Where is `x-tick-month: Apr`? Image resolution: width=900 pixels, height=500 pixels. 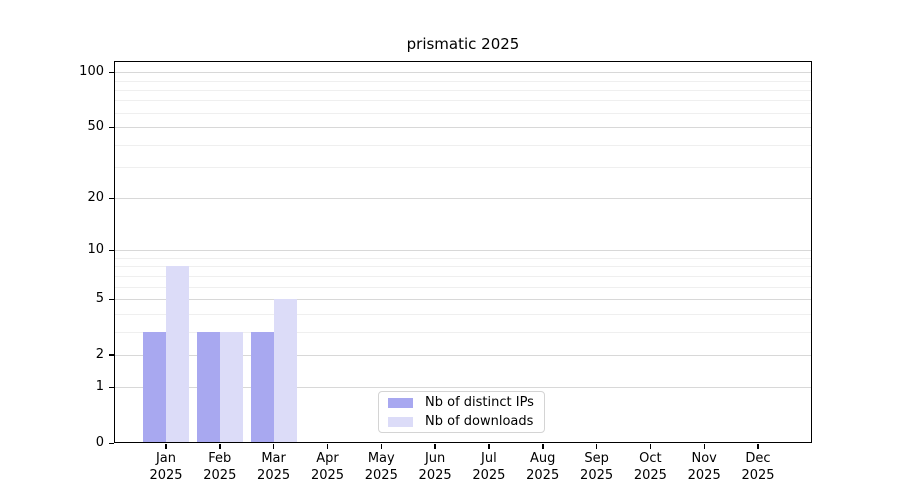
x-tick-month: Apr is located at coordinates (327, 458).